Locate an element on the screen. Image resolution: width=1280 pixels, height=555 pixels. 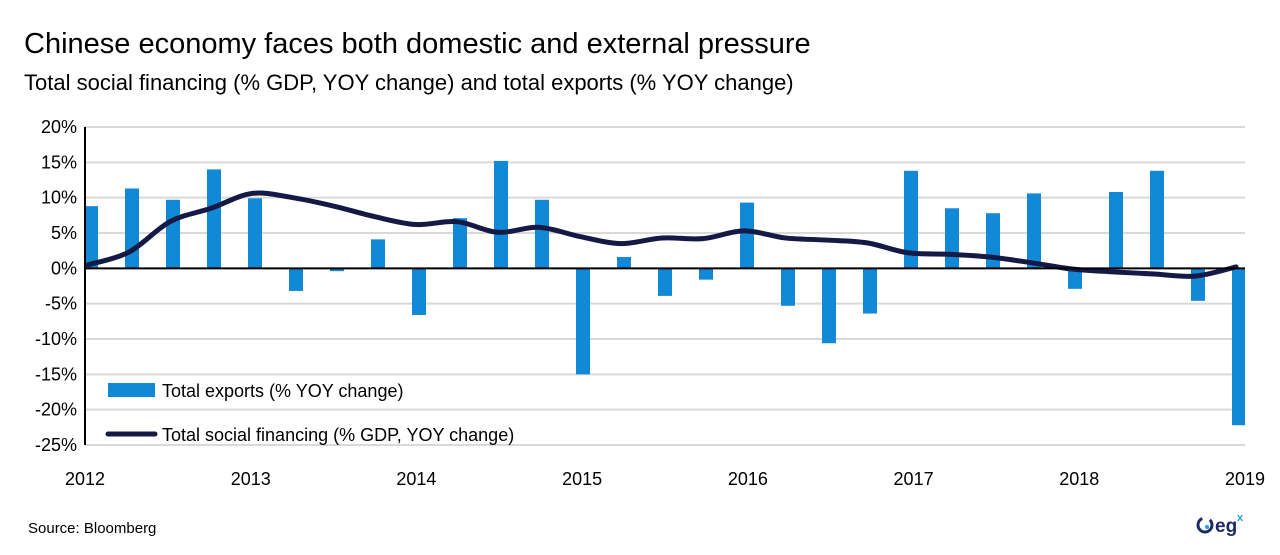
y-tick-label: -5% is located at coordinates (61, 304).